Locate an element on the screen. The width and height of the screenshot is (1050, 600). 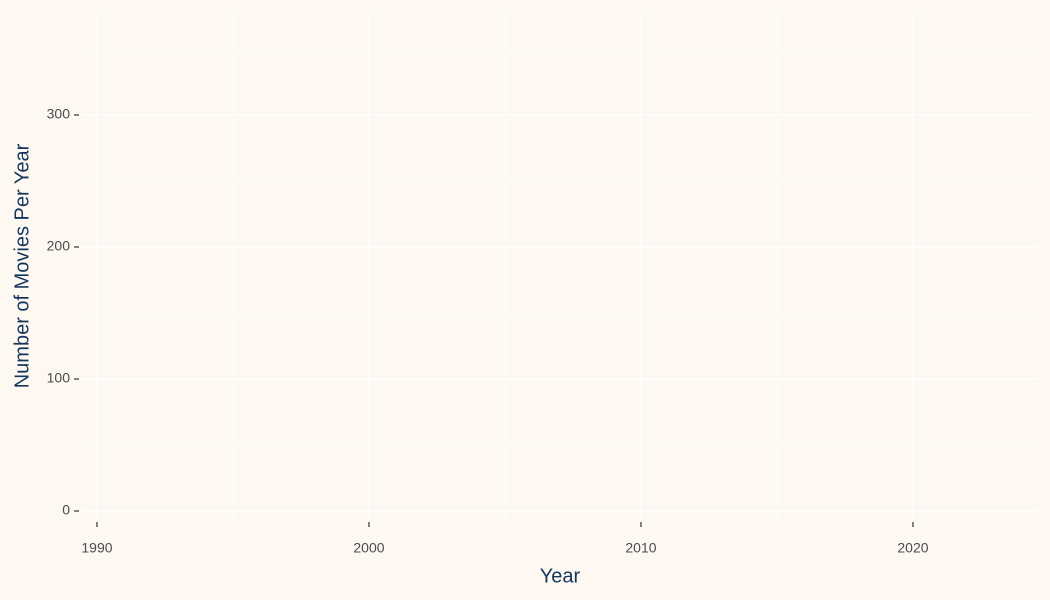
x-tick-label: 2010 is located at coordinates (640, 548).